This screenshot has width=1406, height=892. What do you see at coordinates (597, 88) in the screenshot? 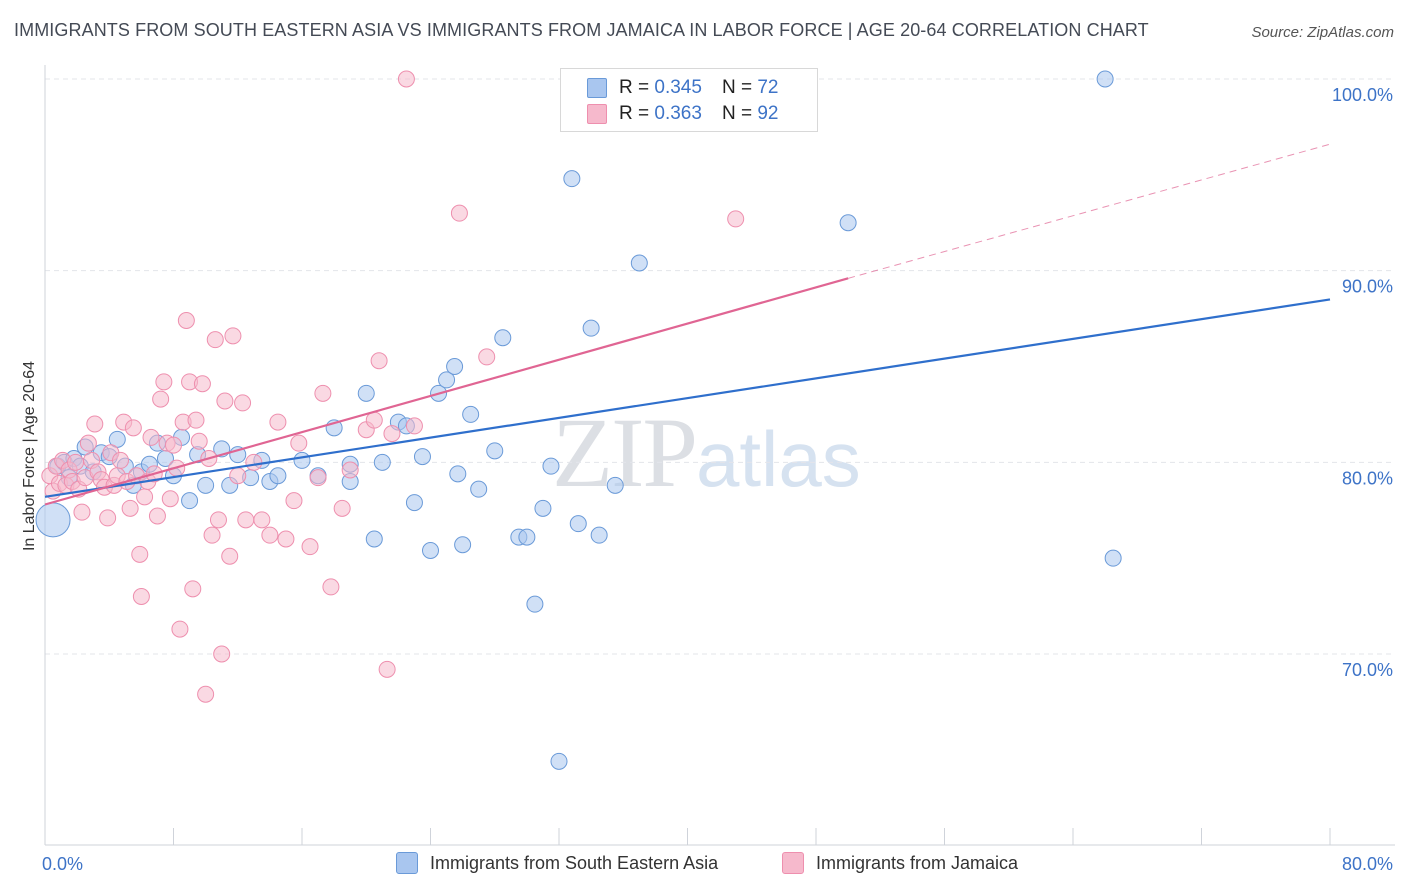
I see `stats-swatch-sea` at bounding box center [597, 88].